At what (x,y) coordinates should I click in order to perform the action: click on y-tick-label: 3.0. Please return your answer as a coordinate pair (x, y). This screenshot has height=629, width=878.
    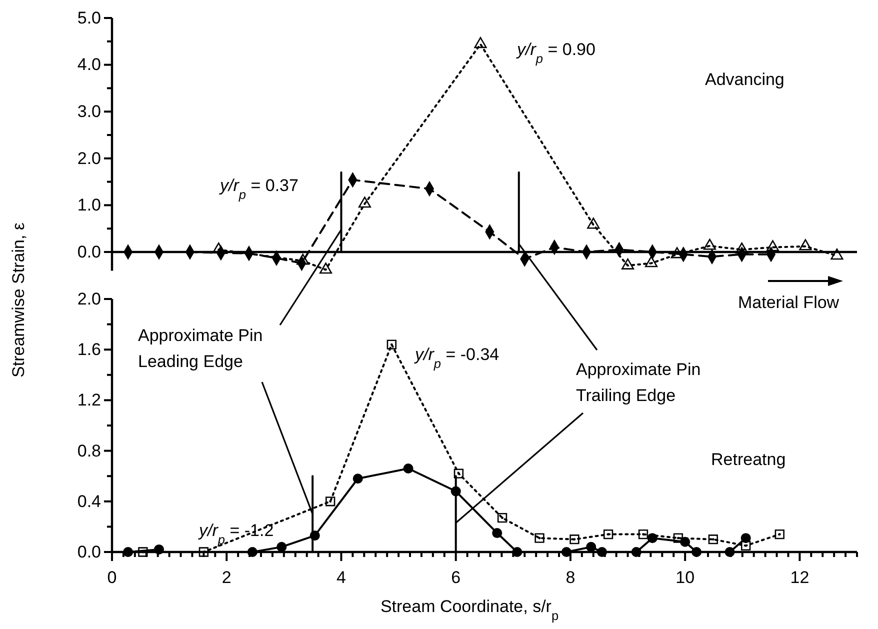
    Looking at the image, I should click on (89, 112).